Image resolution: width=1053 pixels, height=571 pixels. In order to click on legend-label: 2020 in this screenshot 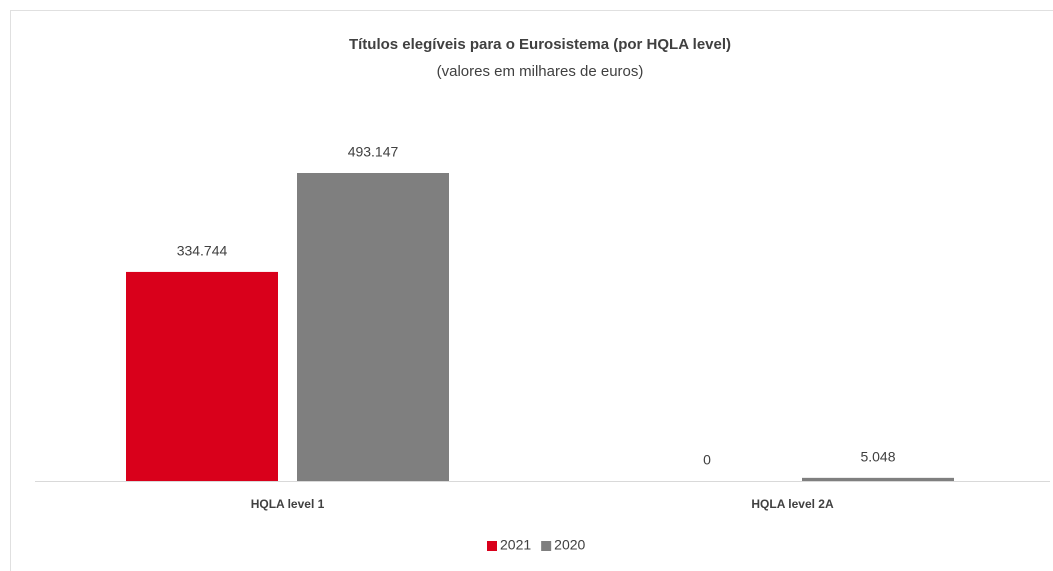, I will do `click(569, 545)`.